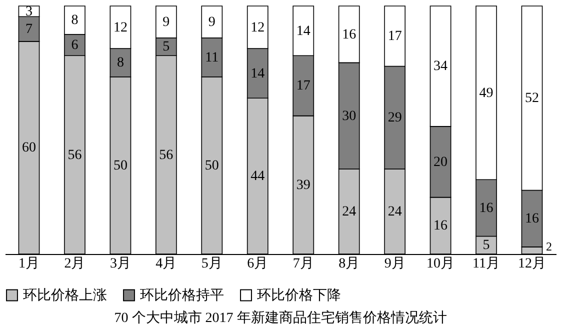 Image resolution: width=561 pixels, height=330 pixels. I want to click on x-tick-label: 9月, so click(395, 264).